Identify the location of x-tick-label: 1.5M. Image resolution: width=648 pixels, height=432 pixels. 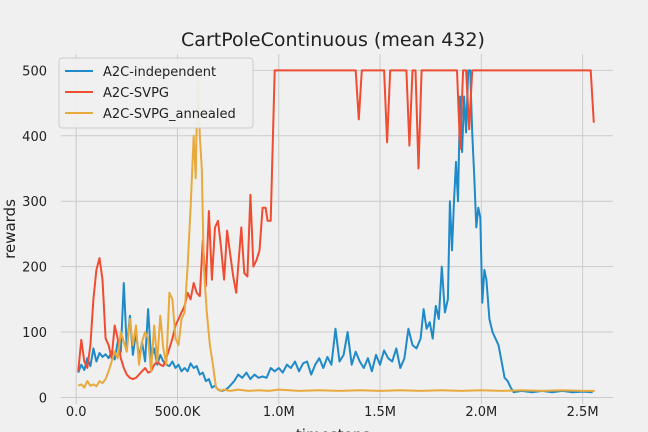
(380, 412).